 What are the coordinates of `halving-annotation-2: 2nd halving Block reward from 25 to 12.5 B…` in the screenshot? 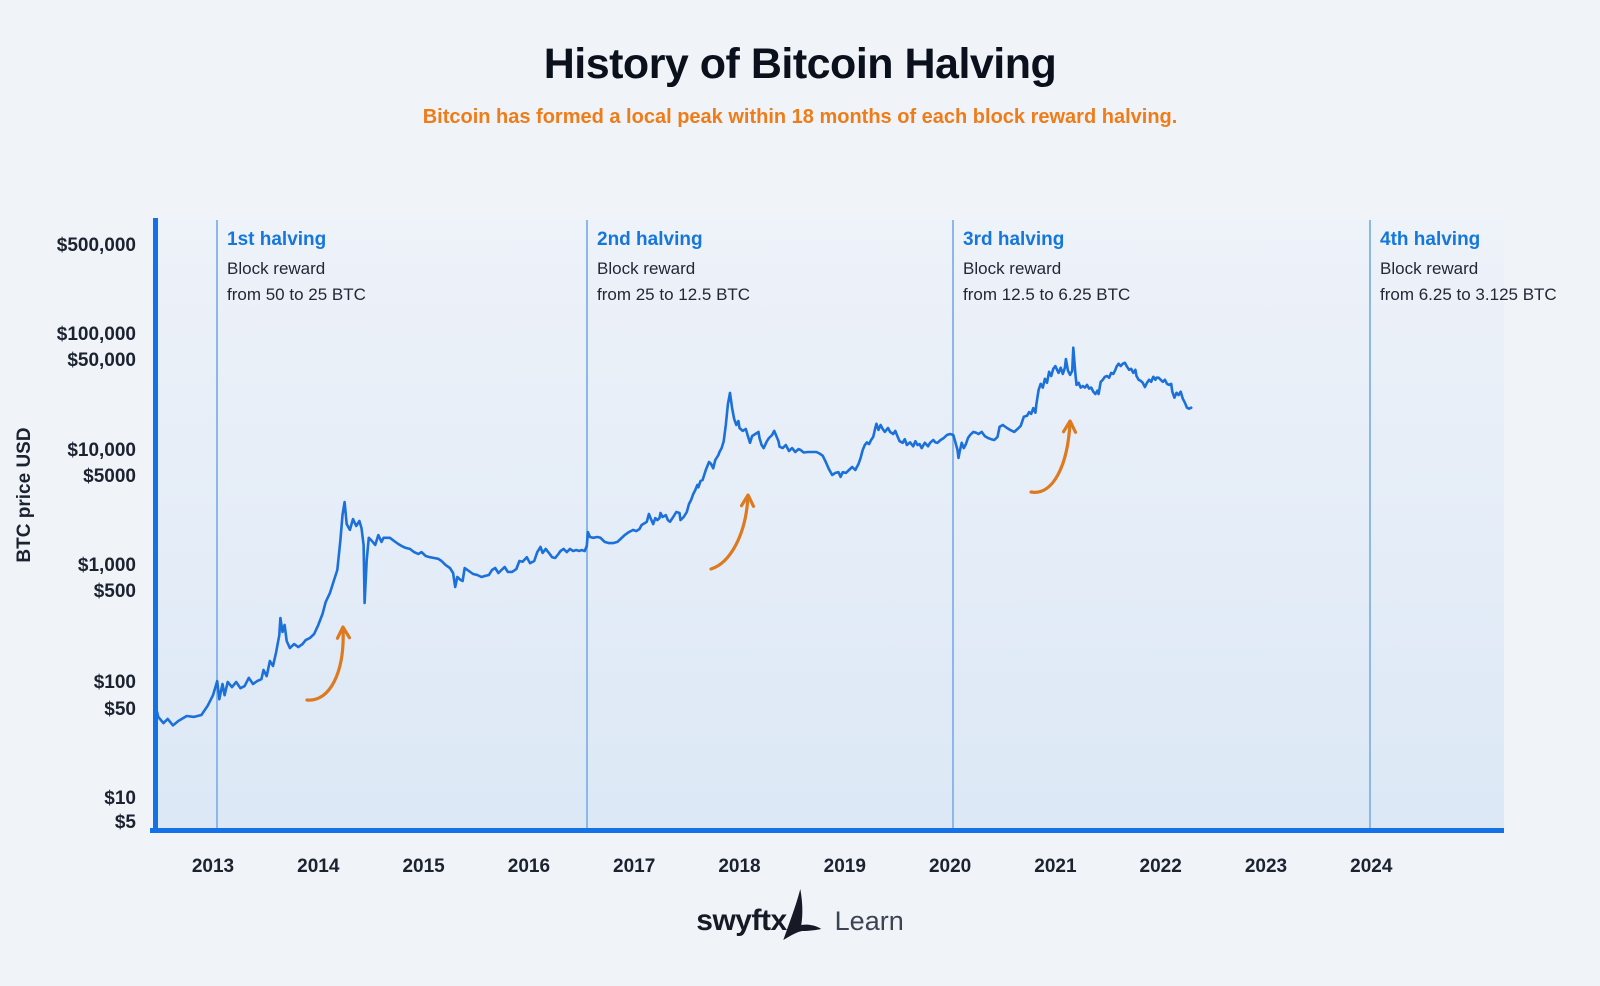 It's located at (707, 268).